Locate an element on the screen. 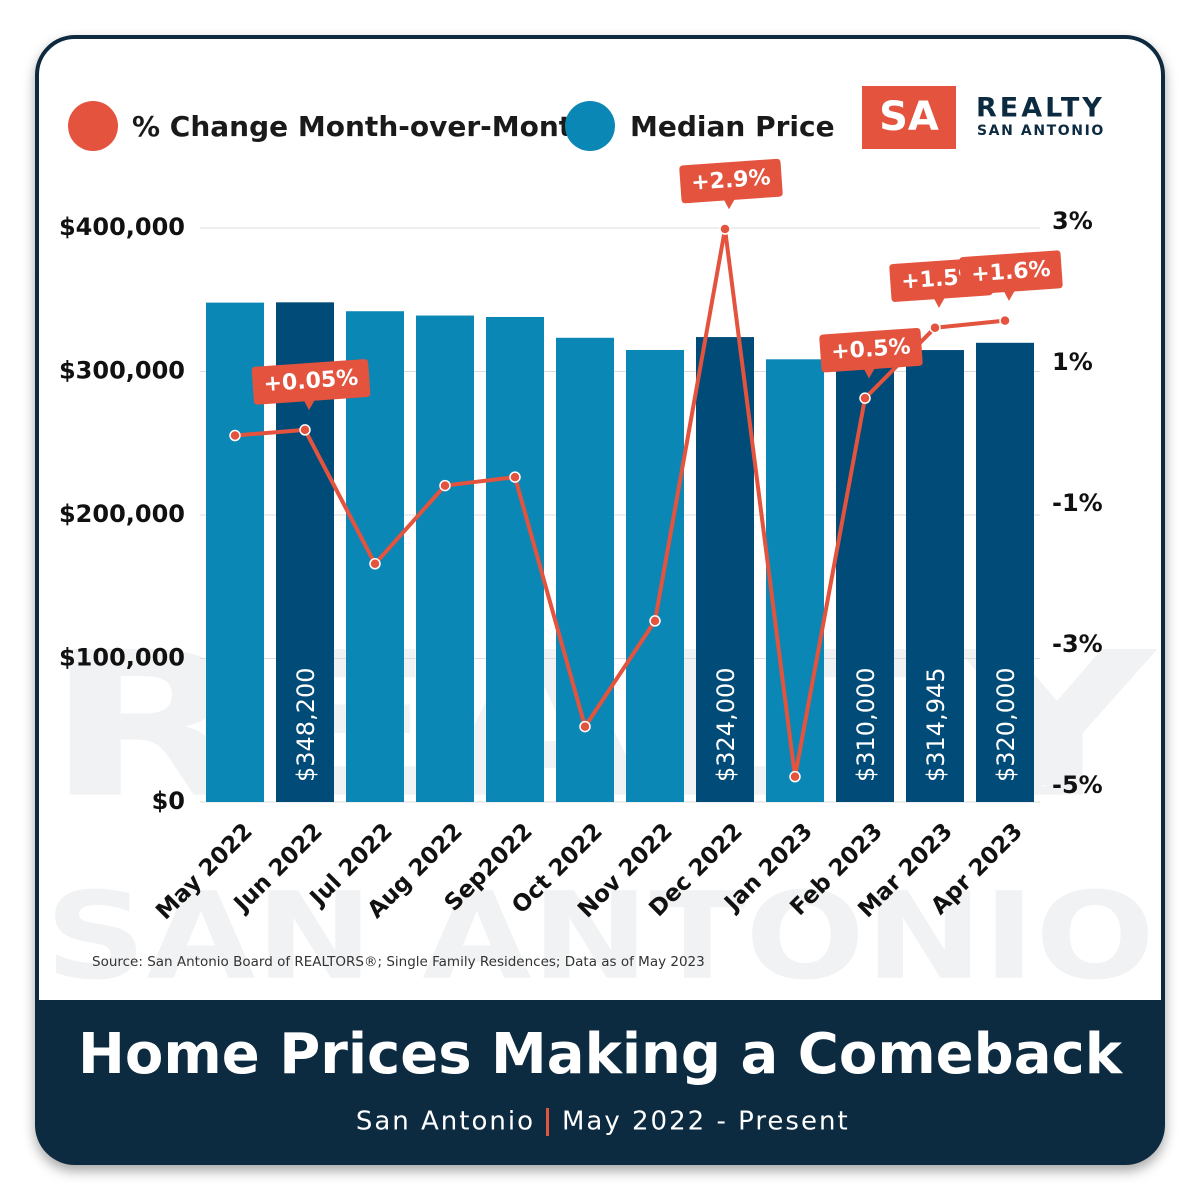 Image resolution: width=1200 pixels, height=1204 pixels. bar-value-label: $320,000 is located at coordinates (1006, 724).